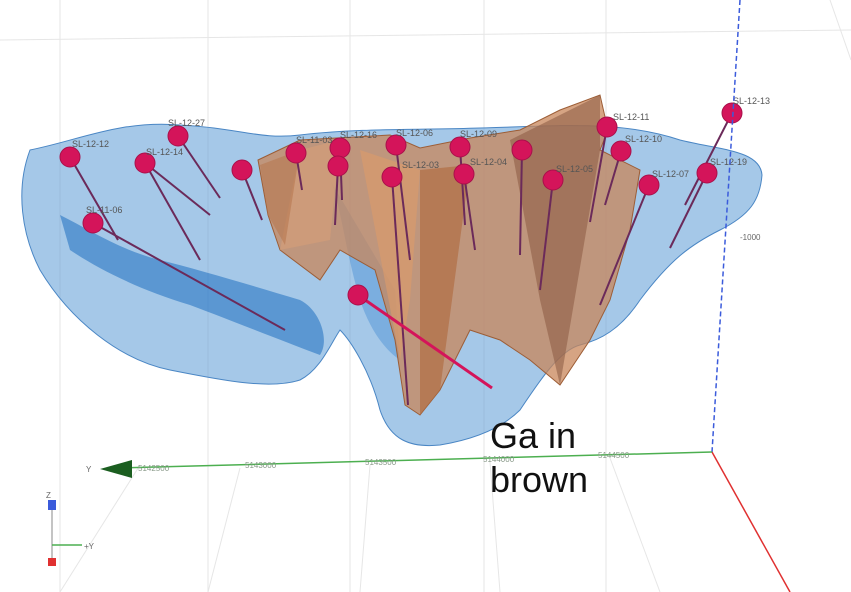 The width and height of the screenshot is (851, 592). I want to click on hole-label: SL-11-06, so click(104, 210).